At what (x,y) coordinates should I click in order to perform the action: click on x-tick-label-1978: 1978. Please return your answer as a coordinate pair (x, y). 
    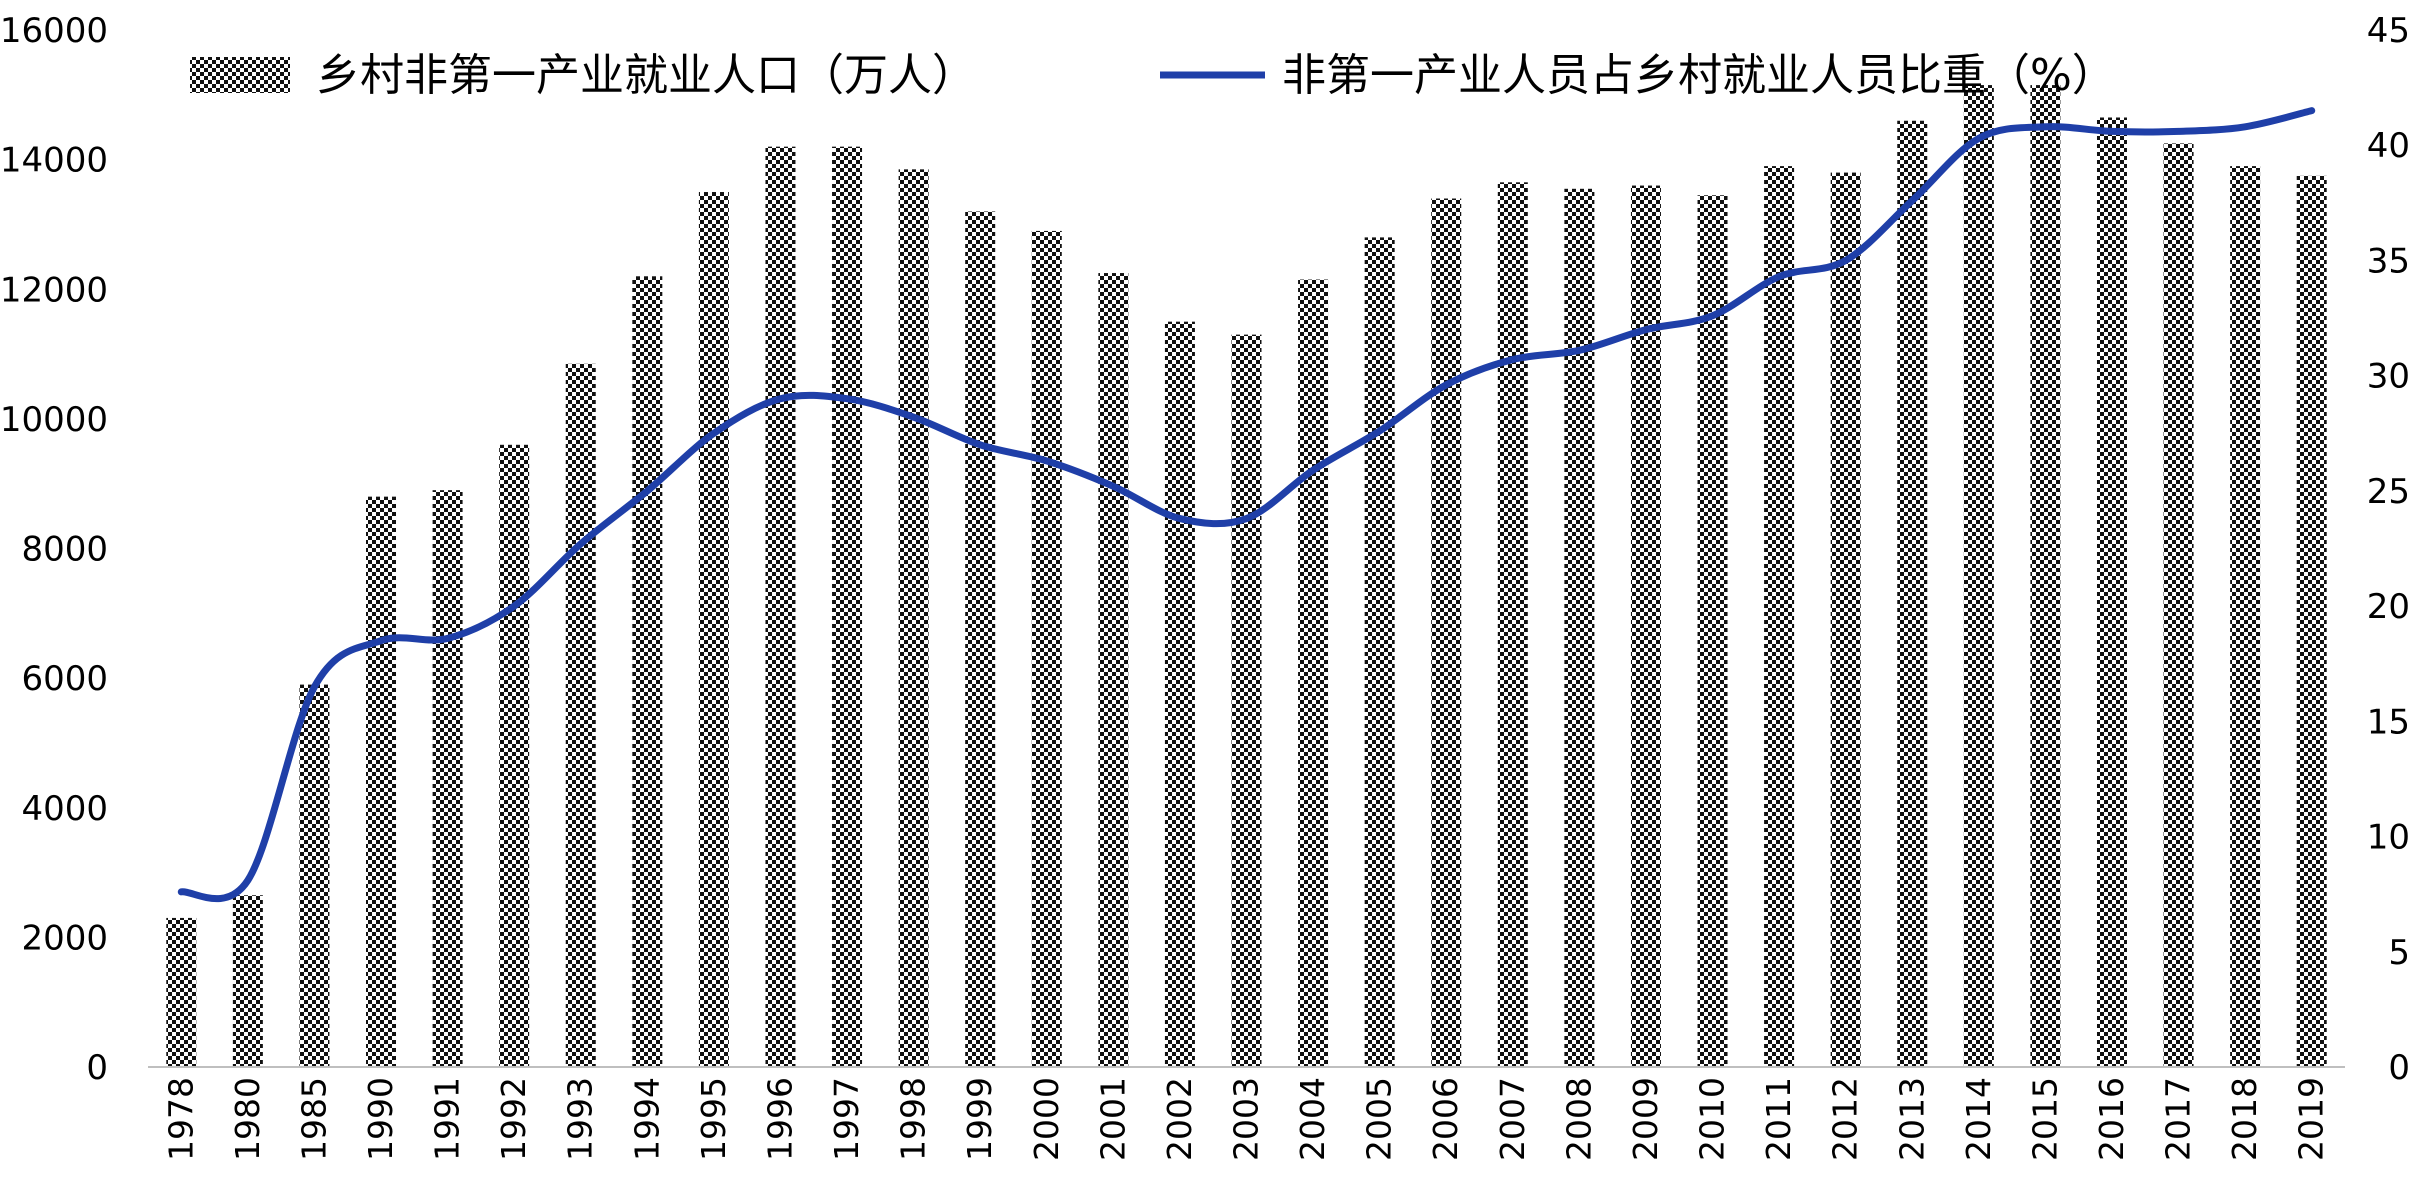
    Looking at the image, I should click on (180, 1119).